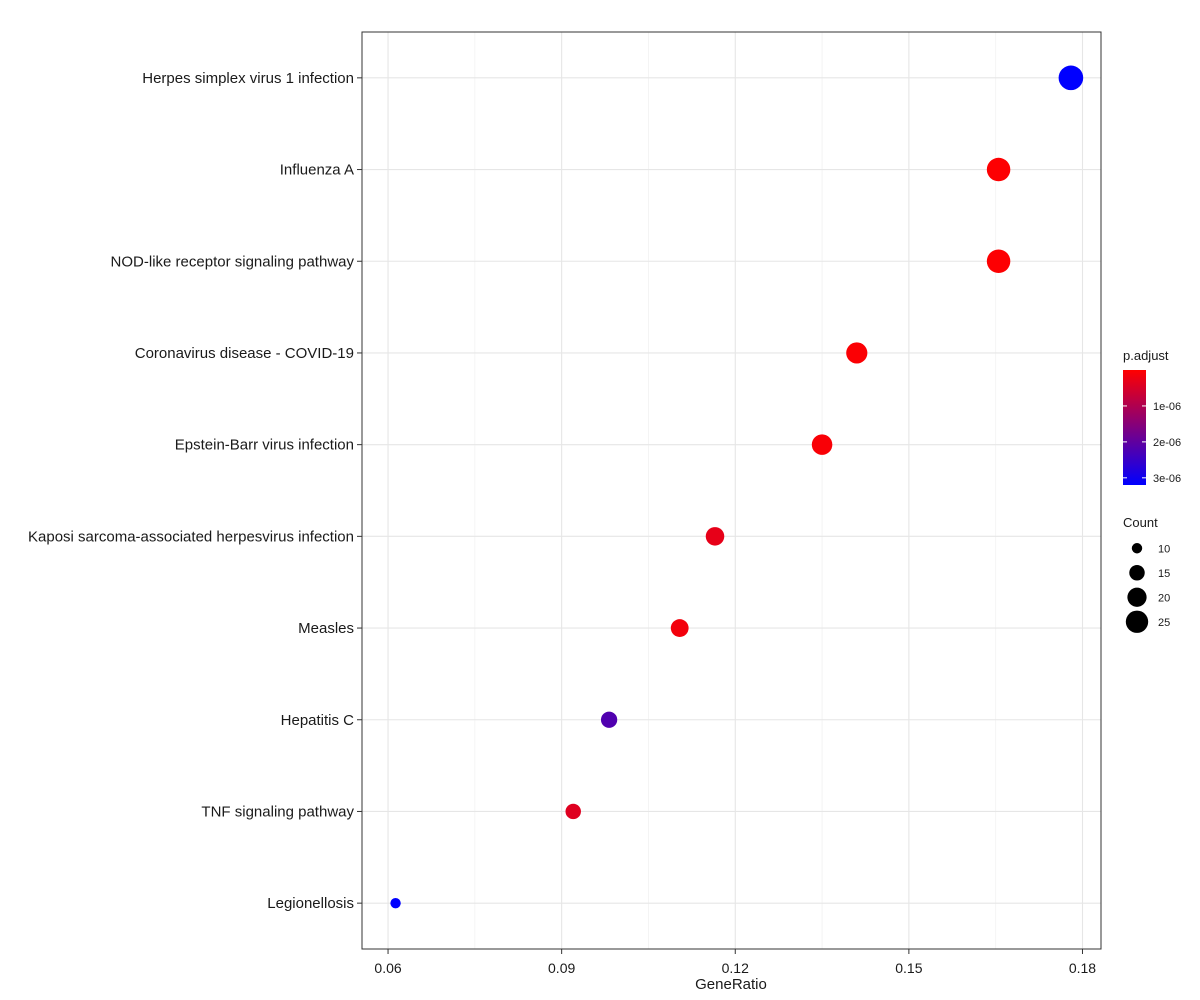  Describe the element at coordinates (248, 78) in the screenshot. I see `y-tick-label: Herpes simplex virus 1 infection` at that location.